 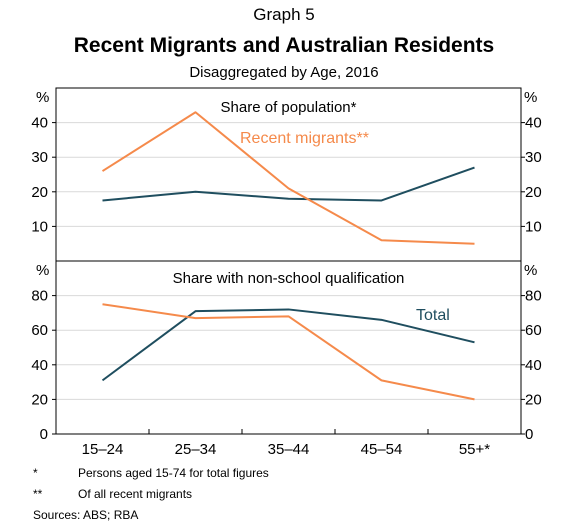 I want to click on footnote-mark-1: *, so click(x=35, y=473).